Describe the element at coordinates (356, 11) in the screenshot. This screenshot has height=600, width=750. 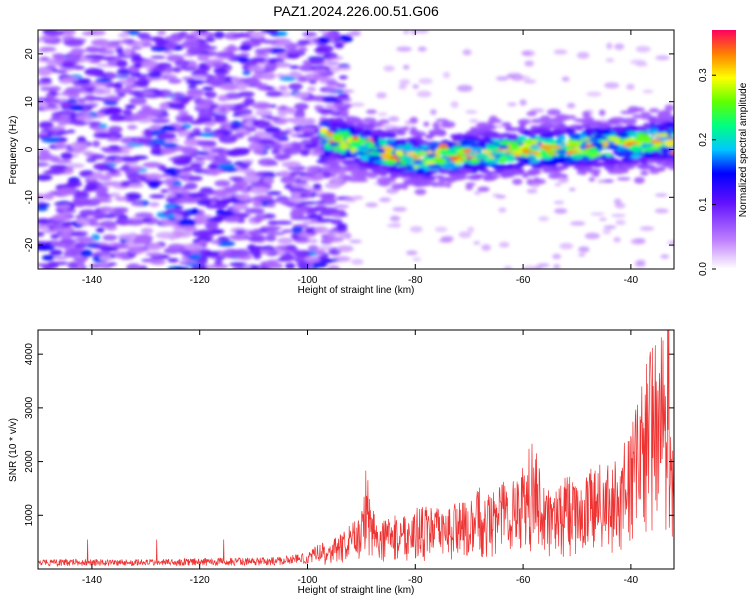
I see `figure-title: PAZ1.2024.226.00.51.G06` at that location.